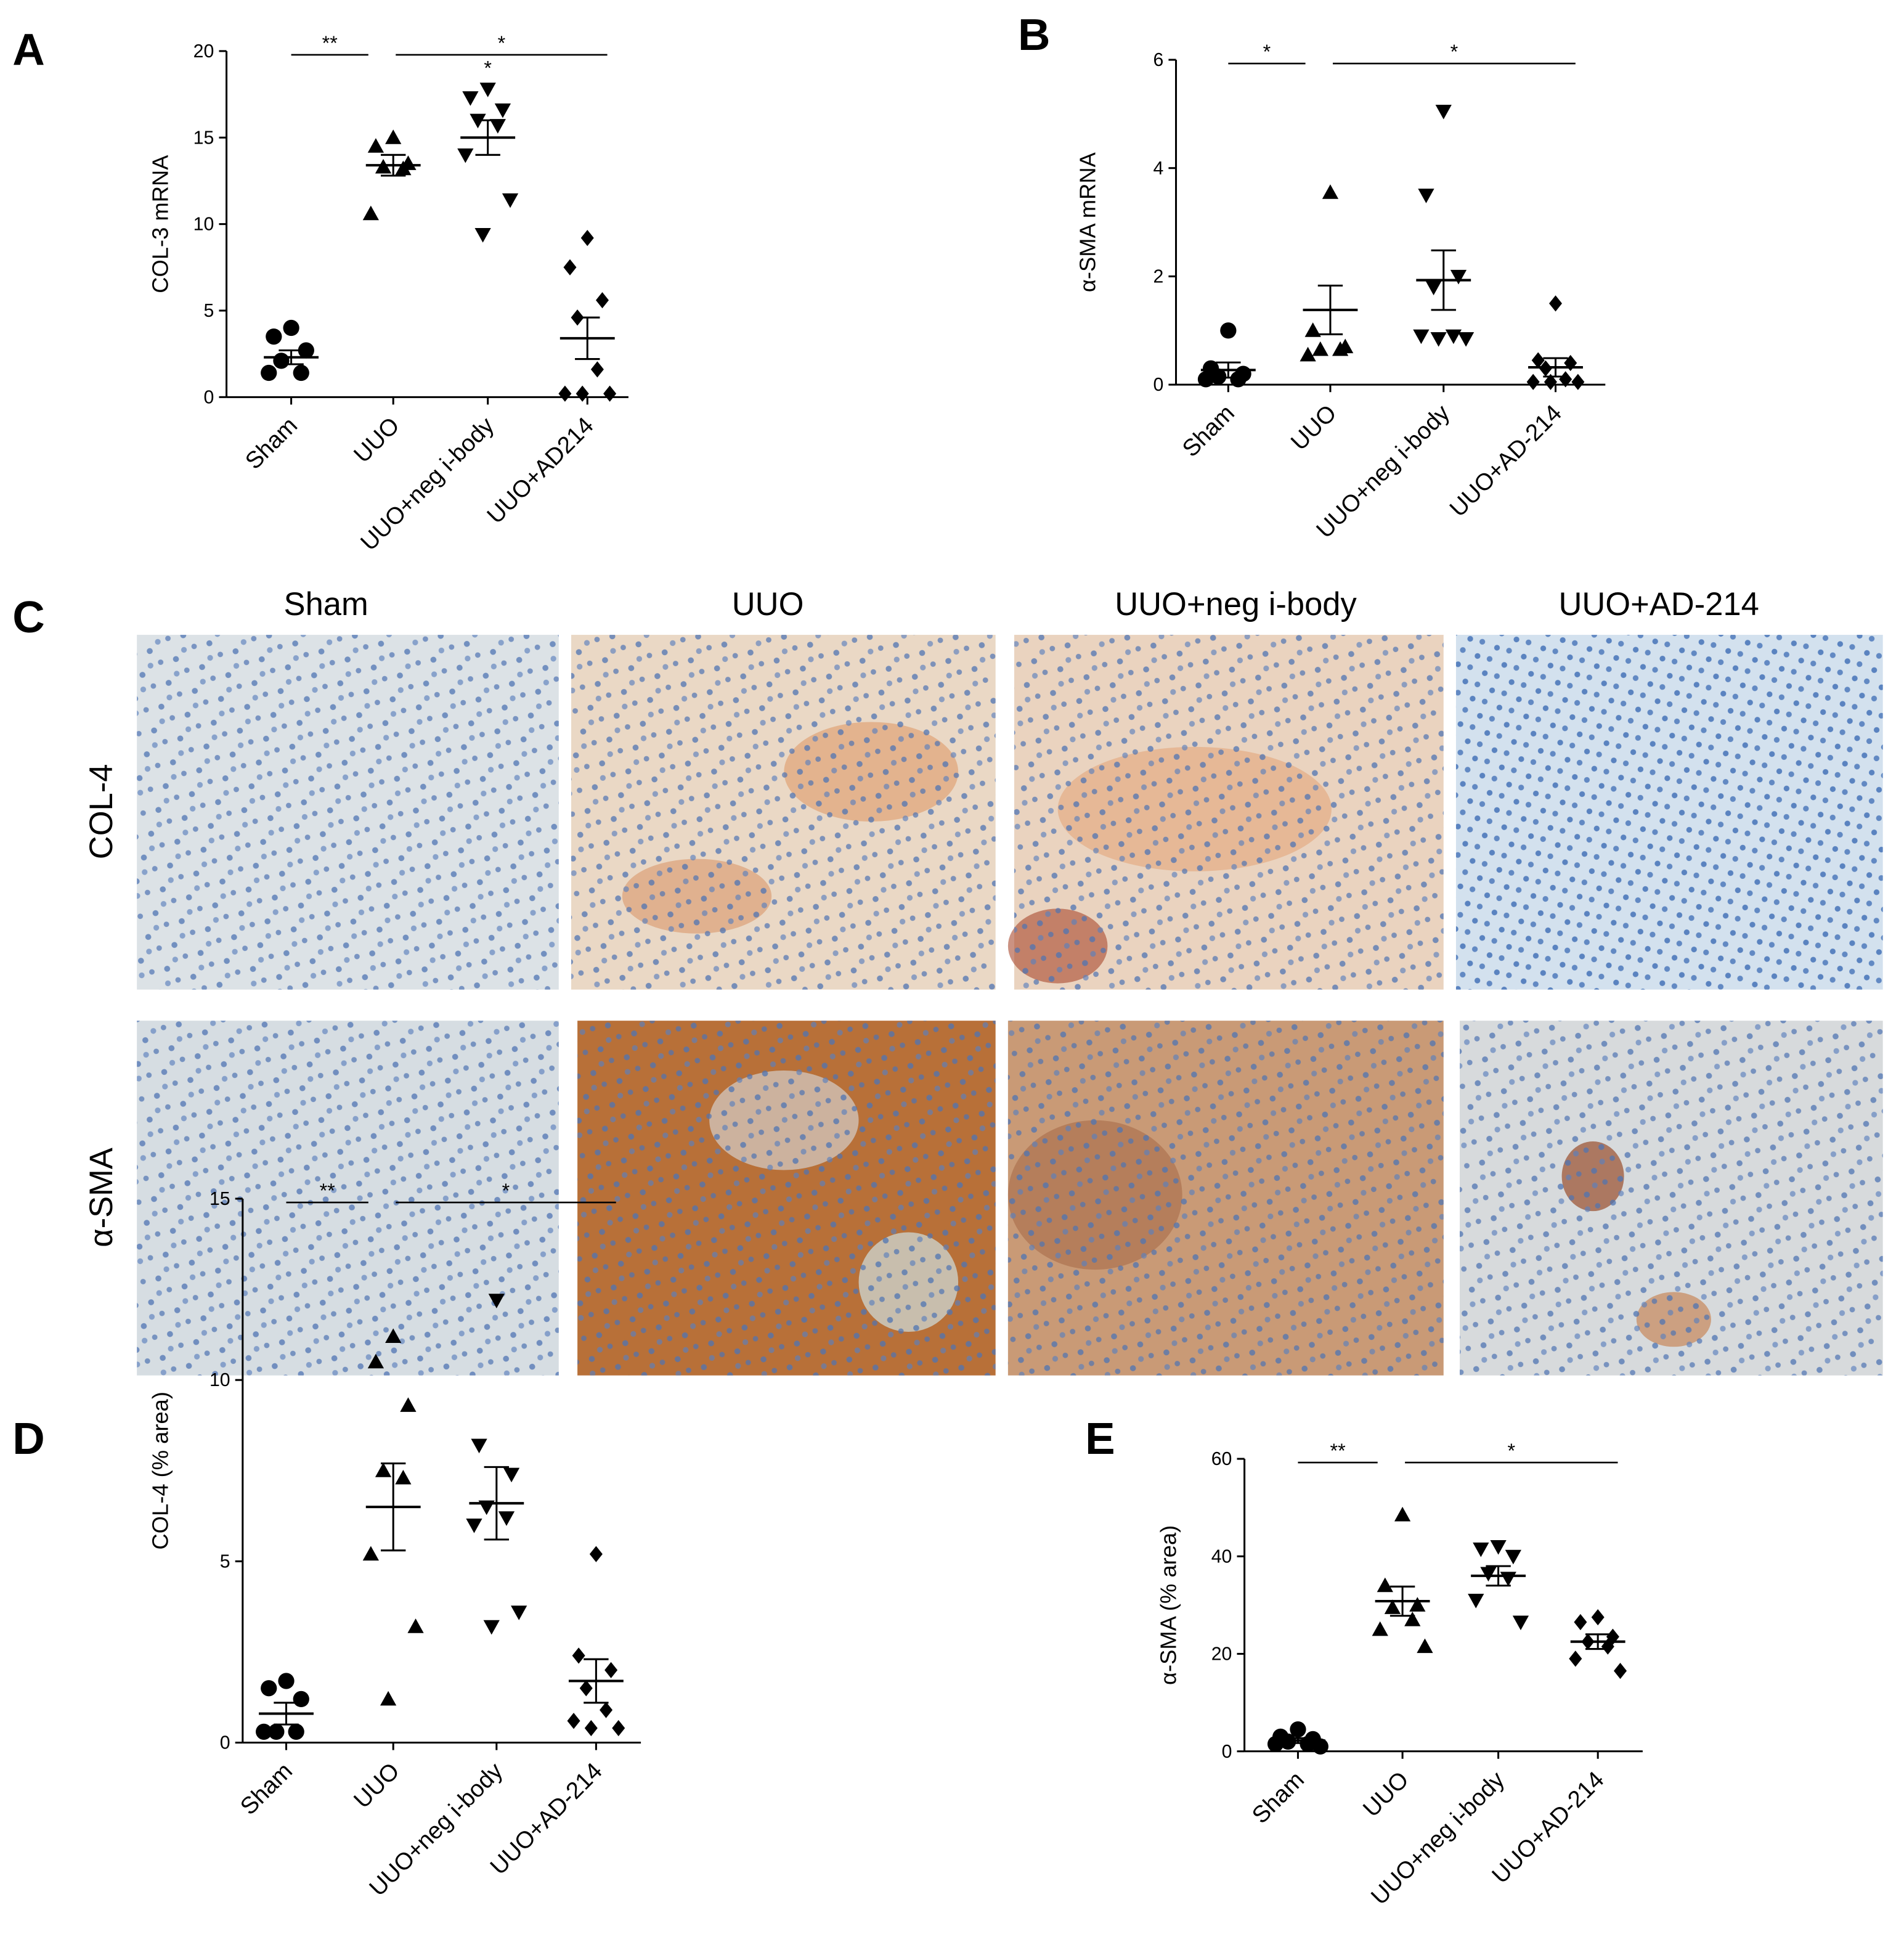  Describe the element at coordinates (1158, 60) in the screenshot. I see `y-tick-label: 6` at that location.